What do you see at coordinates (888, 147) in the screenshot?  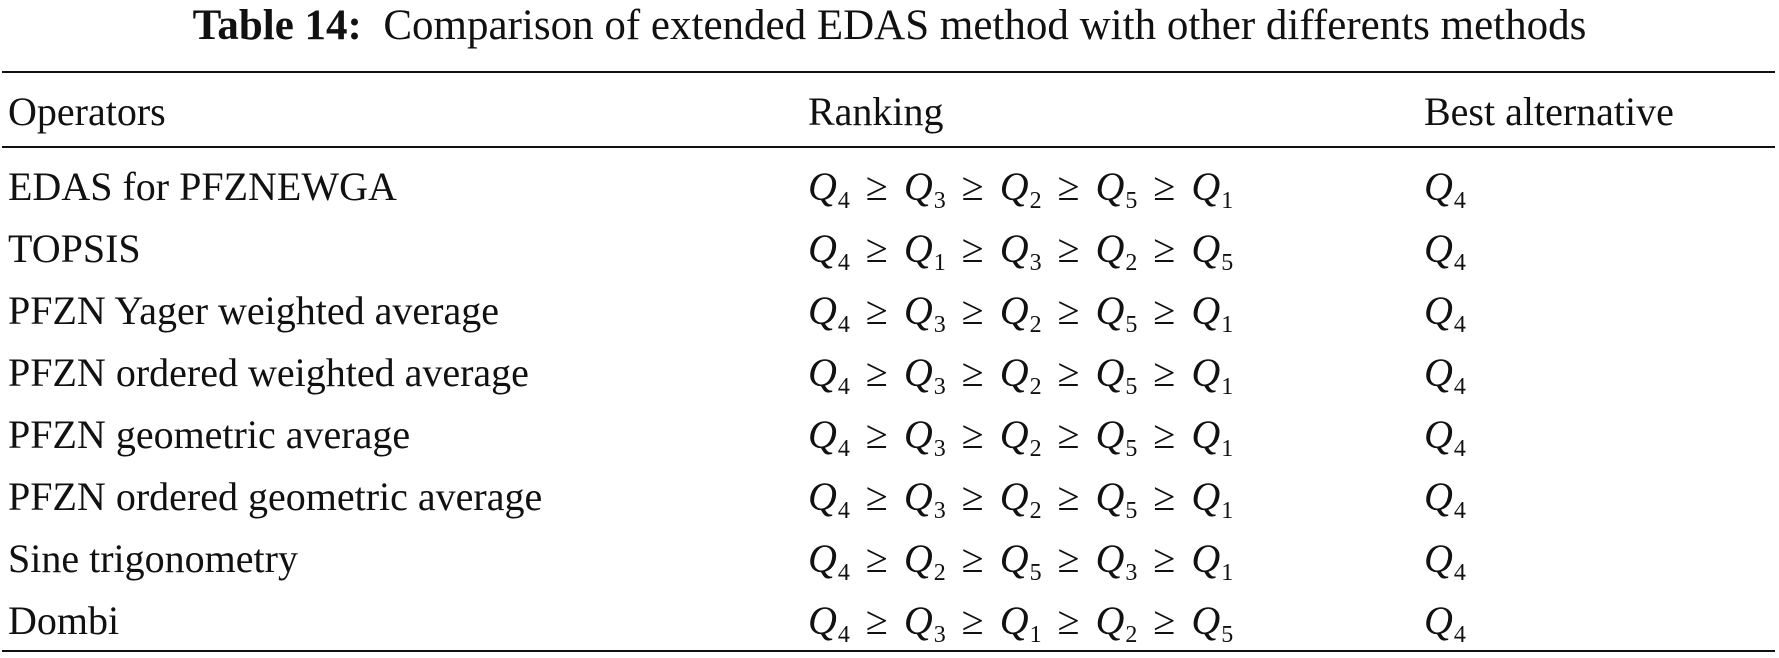 I see `table-header-rule` at bounding box center [888, 147].